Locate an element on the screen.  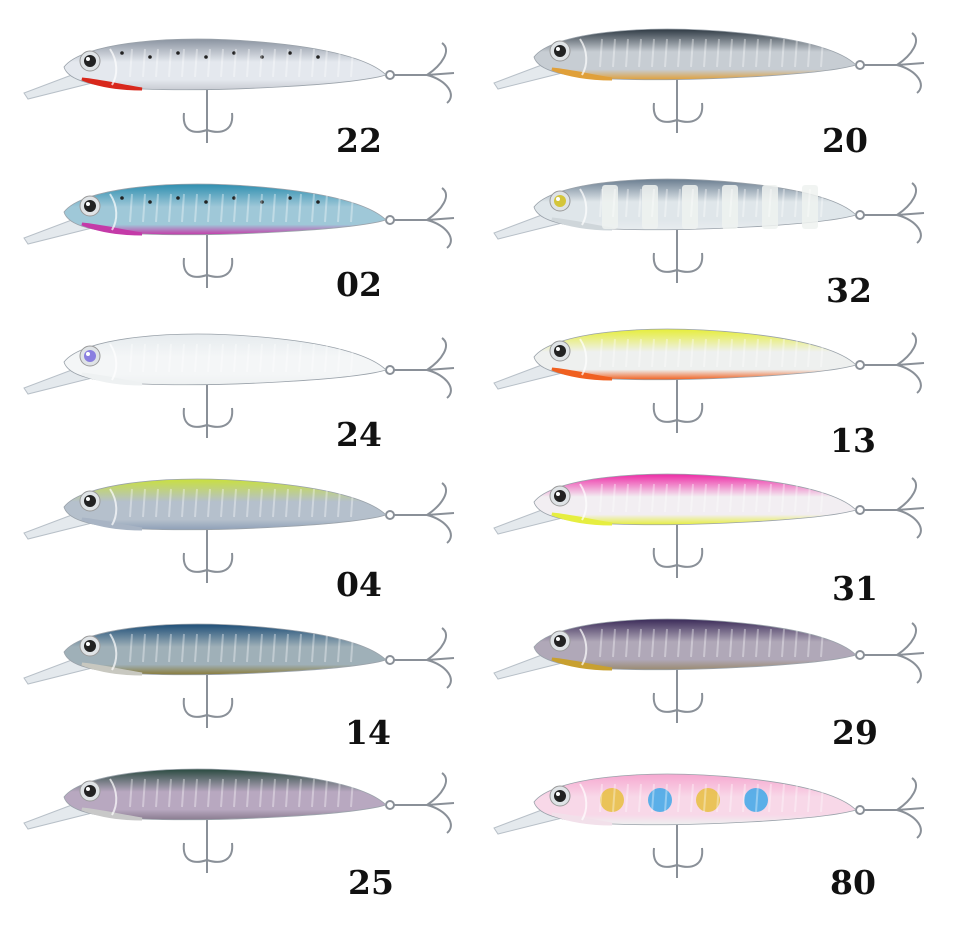
color-code-label: 20 is located at coordinates (845, 140).